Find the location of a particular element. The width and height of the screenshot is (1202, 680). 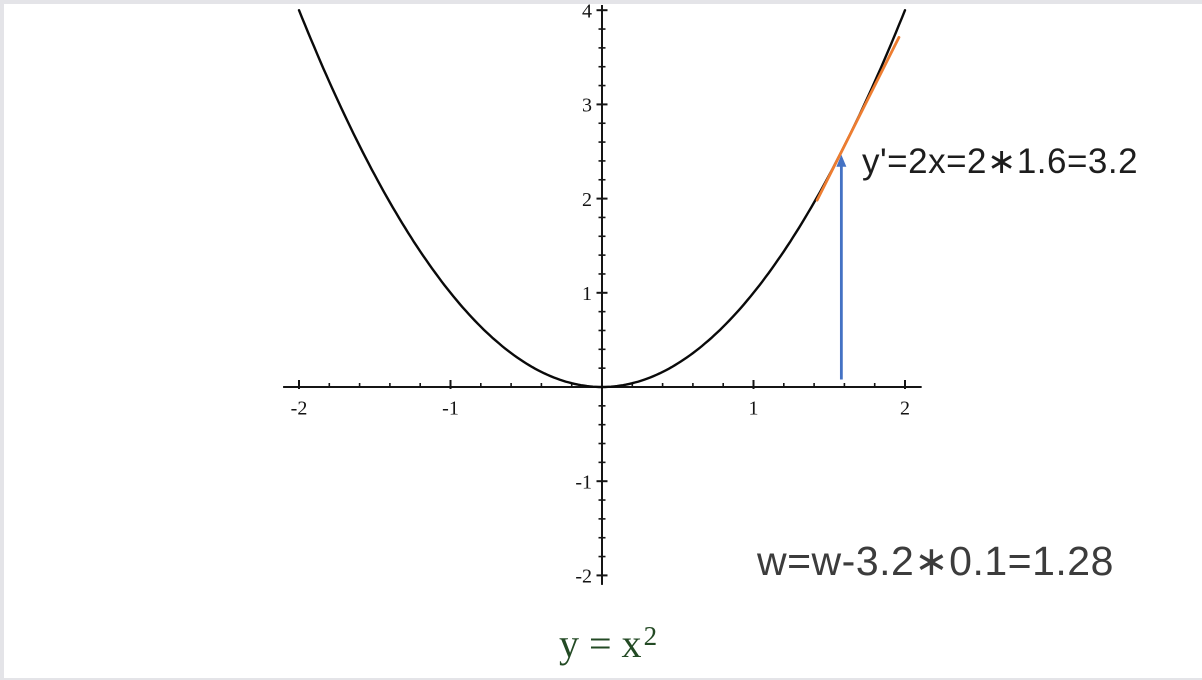

page-border-top is located at coordinates (601, 2).